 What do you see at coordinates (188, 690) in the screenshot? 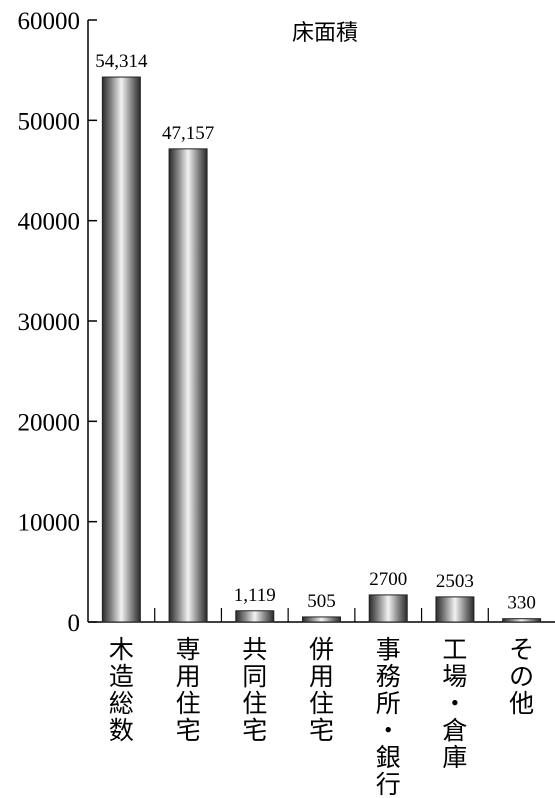
I see `category-label: 専用住宅` at bounding box center [188, 690].